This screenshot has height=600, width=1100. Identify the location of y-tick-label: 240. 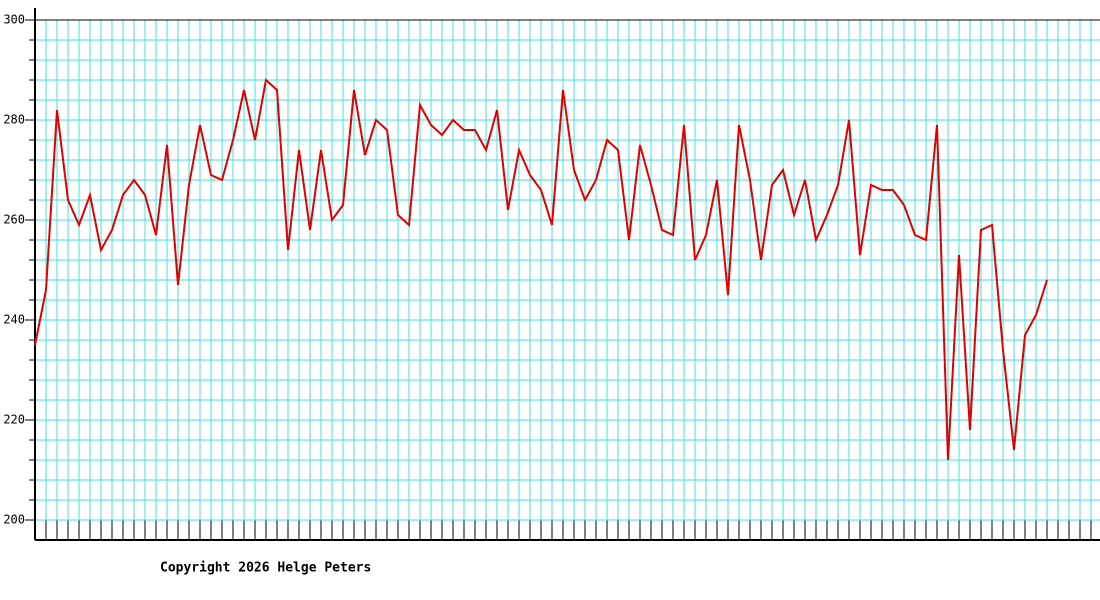
(14, 320).